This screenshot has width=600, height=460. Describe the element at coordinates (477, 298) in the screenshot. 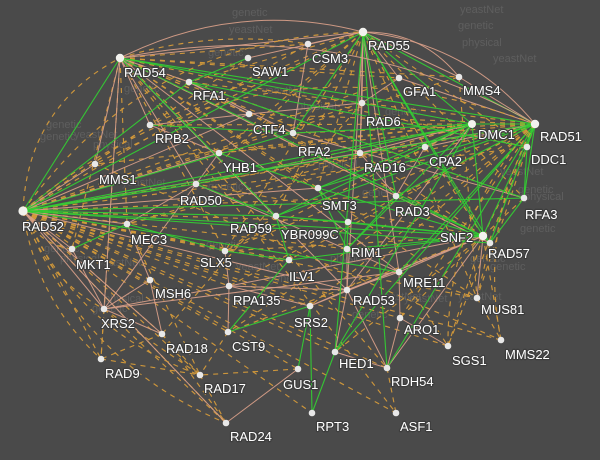

I see `graph-node-mus81` at that location.